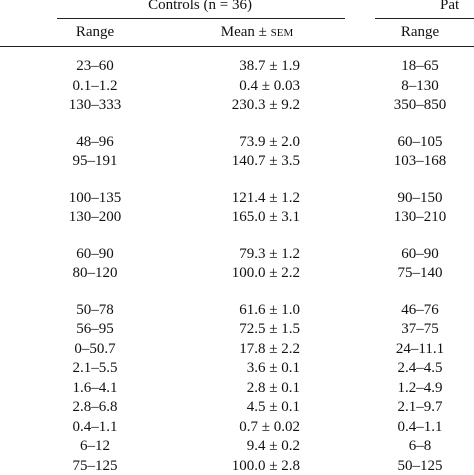  Describe the element at coordinates (95, 66) in the screenshot. I see `cell: 23–60` at that location.